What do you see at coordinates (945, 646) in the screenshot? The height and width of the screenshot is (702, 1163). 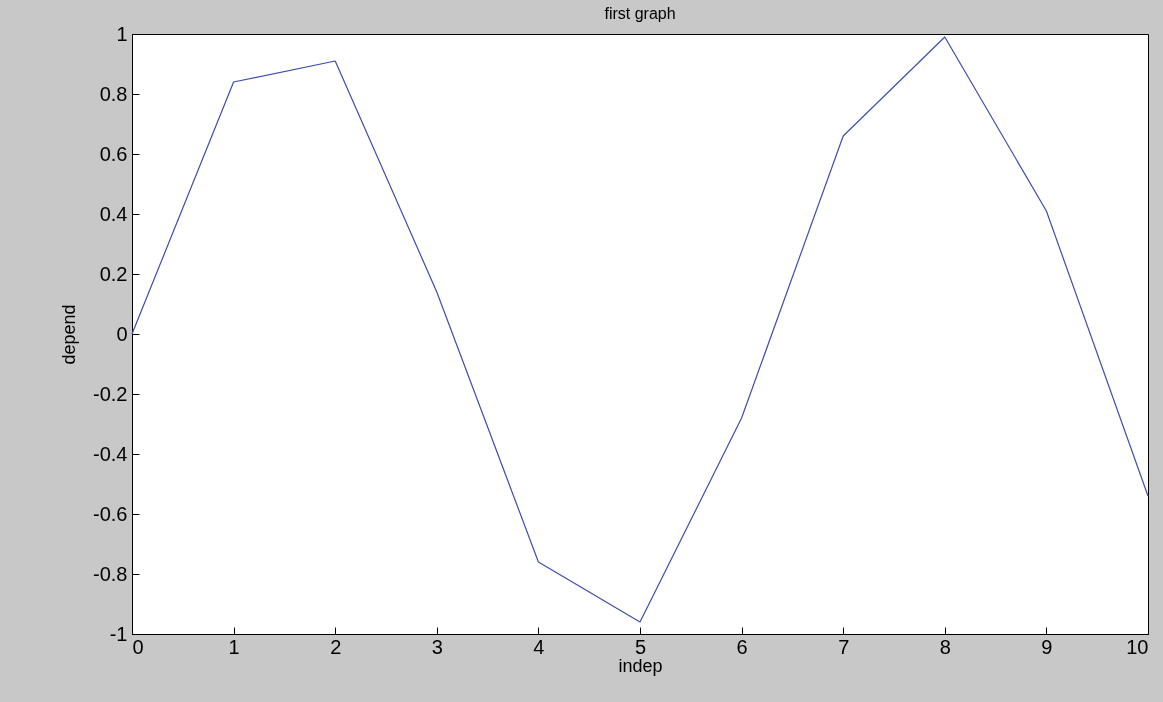 I see `x-tick-label: 8` at bounding box center [945, 646].